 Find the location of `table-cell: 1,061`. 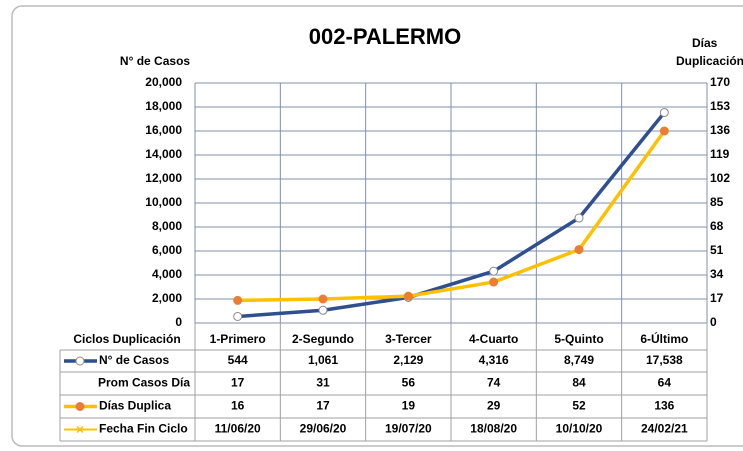

table-cell: 1,061 is located at coordinates (323, 360).